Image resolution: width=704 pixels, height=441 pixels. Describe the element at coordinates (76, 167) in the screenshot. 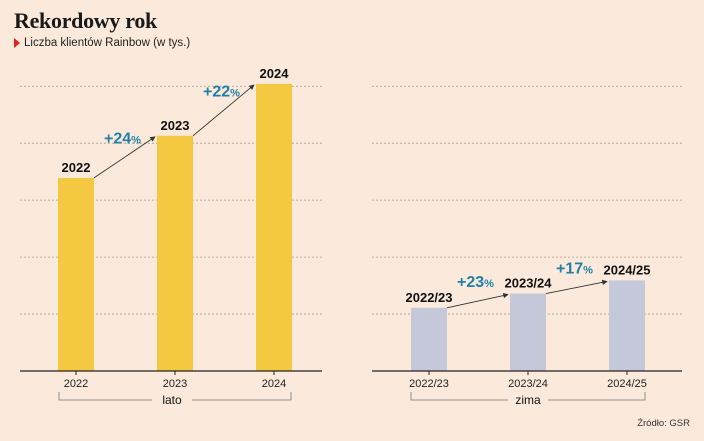

I see `bar-label: 2022` at that location.